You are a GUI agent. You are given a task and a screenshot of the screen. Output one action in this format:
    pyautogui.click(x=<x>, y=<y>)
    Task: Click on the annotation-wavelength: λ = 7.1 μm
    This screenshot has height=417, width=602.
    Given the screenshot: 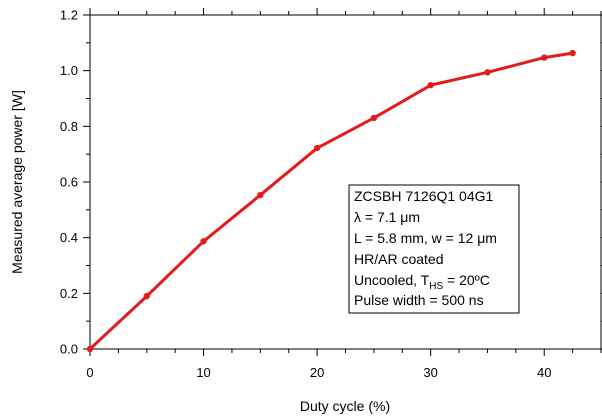 What is the action you would take?
    pyautogui.click(x=387, y=217)
    